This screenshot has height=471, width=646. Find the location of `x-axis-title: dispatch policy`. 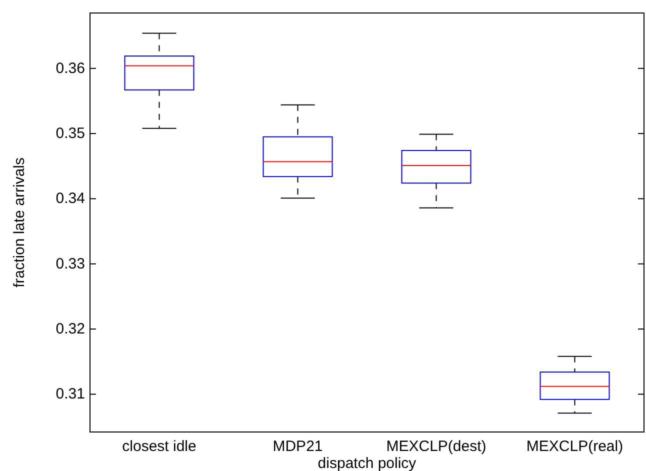

x-axis-title: dispatch policy is located at coordinates (367, 463).